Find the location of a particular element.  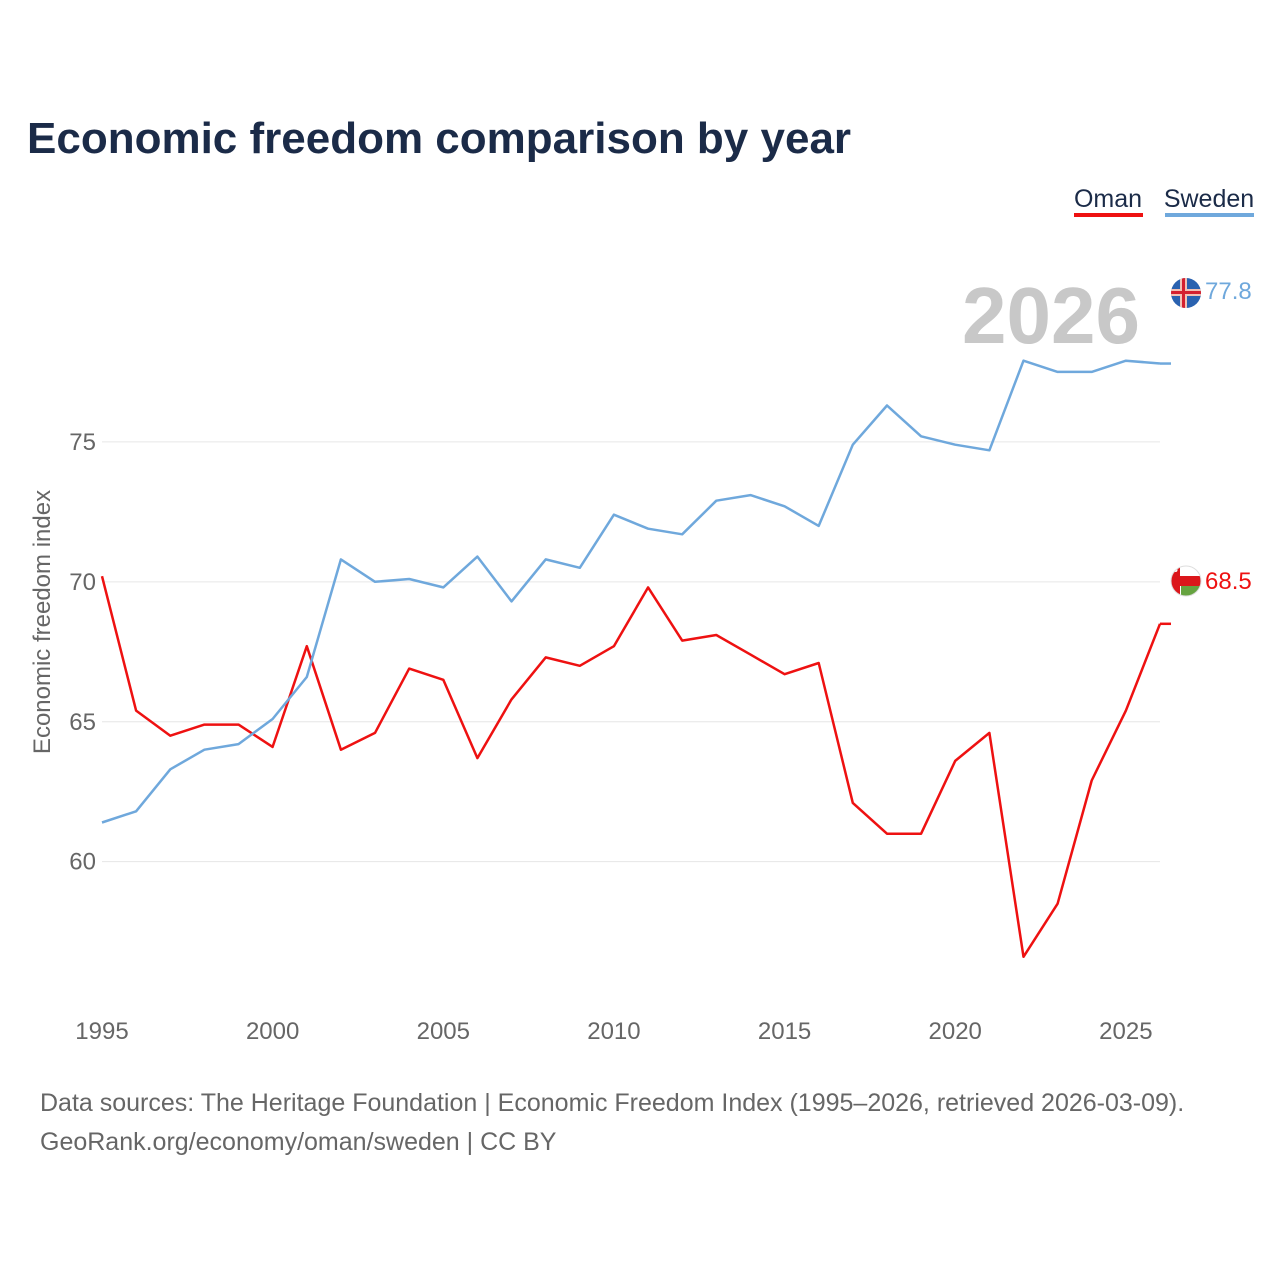

legend-swatch-sweden is located at coordinates (1209, 215).